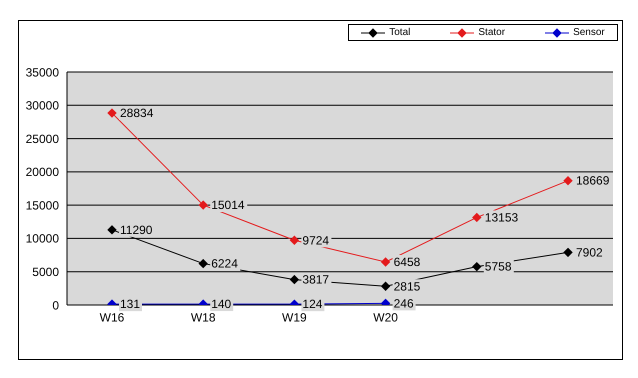 The image size is (638, 378). Describe the element at coordinates (588, 32) in the screenshot. I see `legend-label: Sensor` at that location.